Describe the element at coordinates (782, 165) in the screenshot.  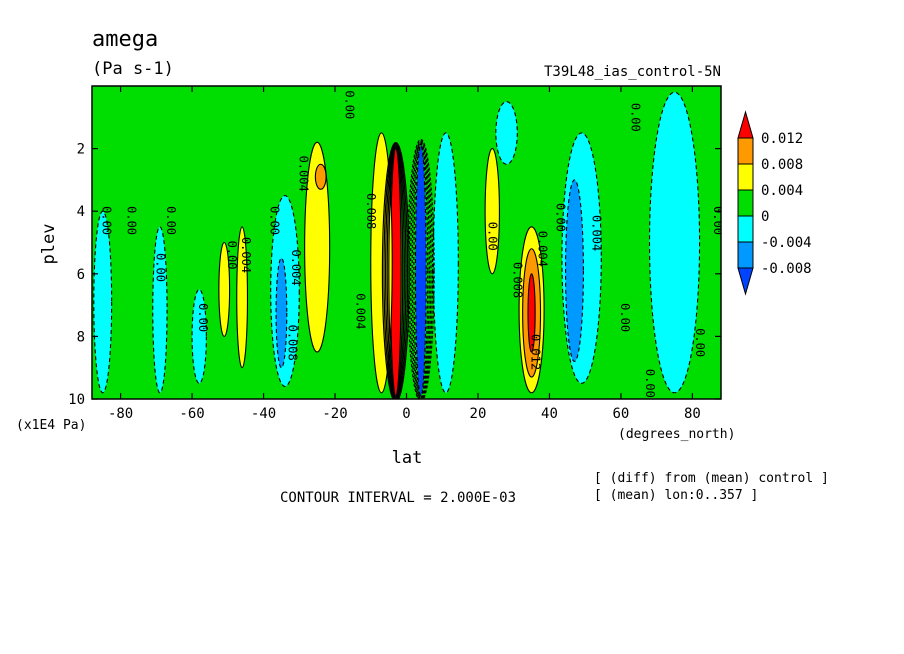
I see `colorbar-label-1: 0.008` at that location.